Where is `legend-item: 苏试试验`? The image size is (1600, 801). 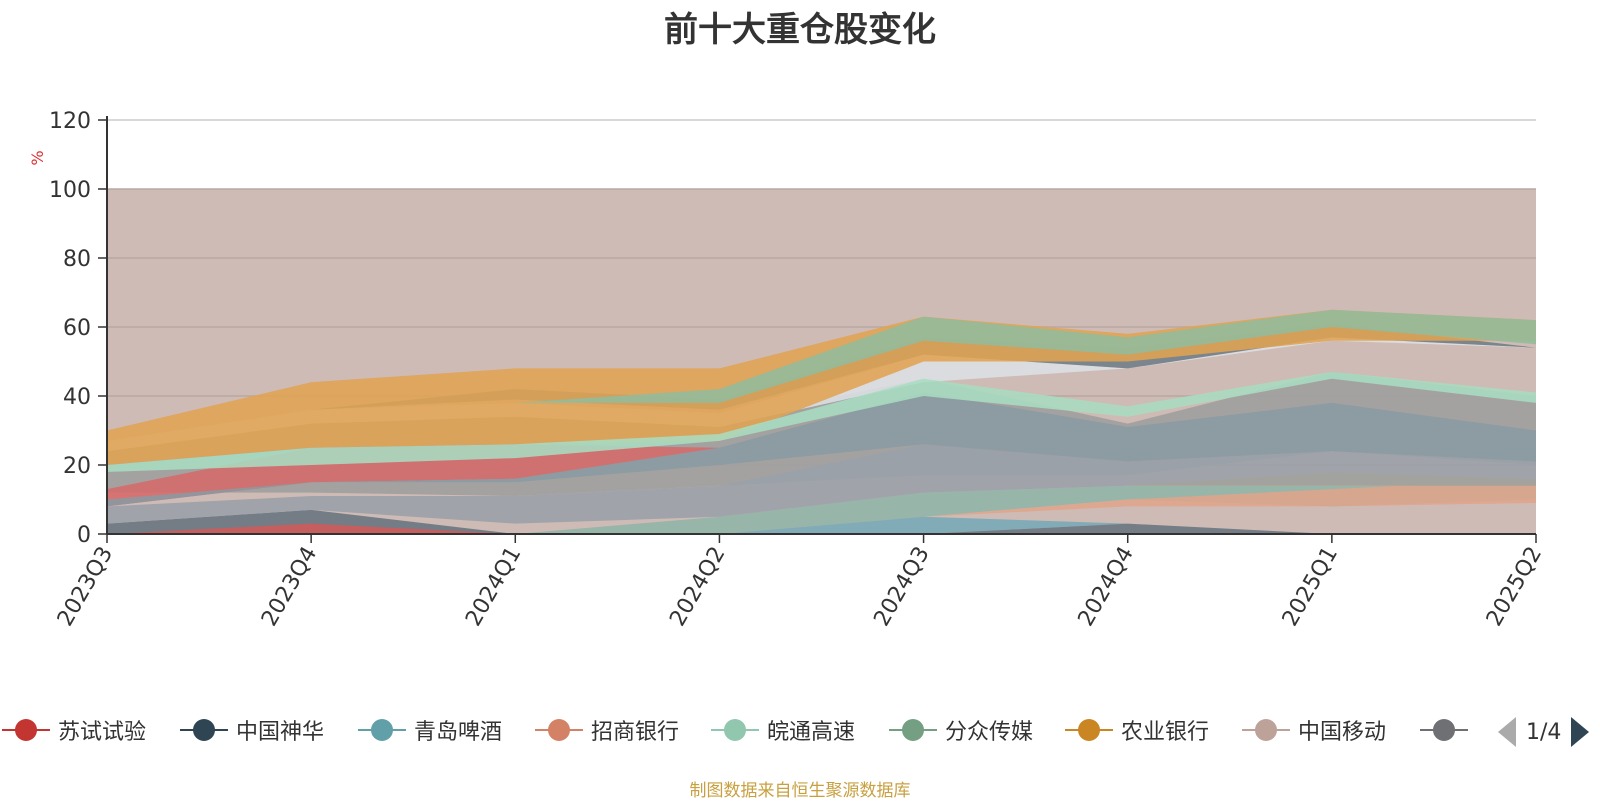 legend-item: 苏试试验 is located at coordinates (73, 730).